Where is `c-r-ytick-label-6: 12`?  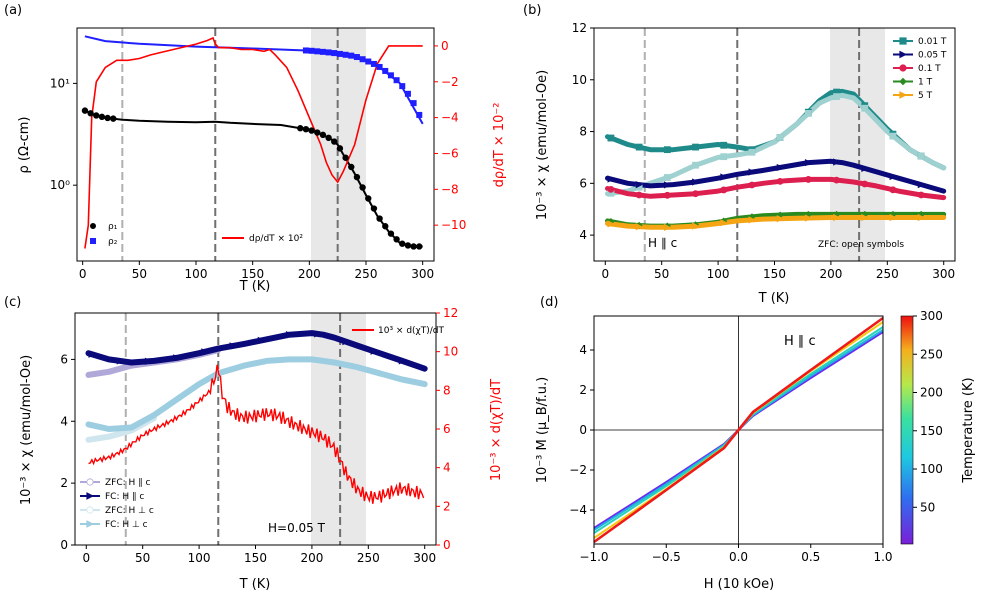 c-r-ytick-label-6: 12 is located at coordinates (450, 313).